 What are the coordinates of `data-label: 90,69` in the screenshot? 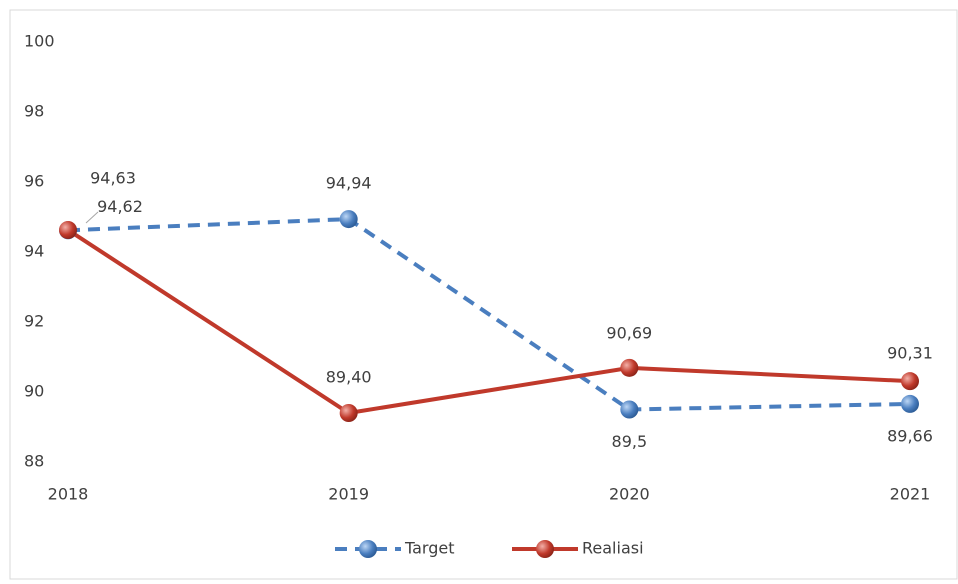 It's located at (629, 332).